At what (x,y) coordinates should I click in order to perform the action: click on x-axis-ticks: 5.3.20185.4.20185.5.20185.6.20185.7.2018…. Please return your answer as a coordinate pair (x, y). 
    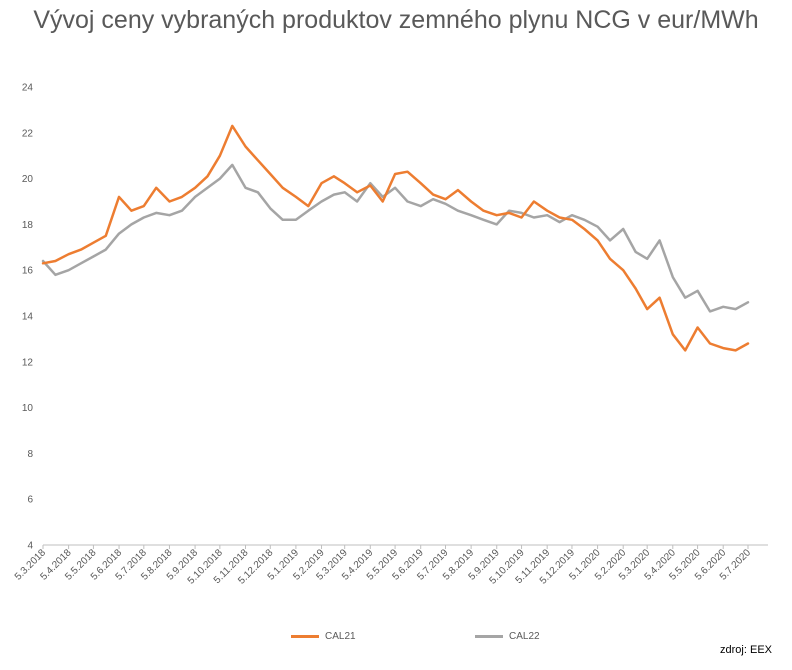
    Looking at the image, I should click on (383, 566).